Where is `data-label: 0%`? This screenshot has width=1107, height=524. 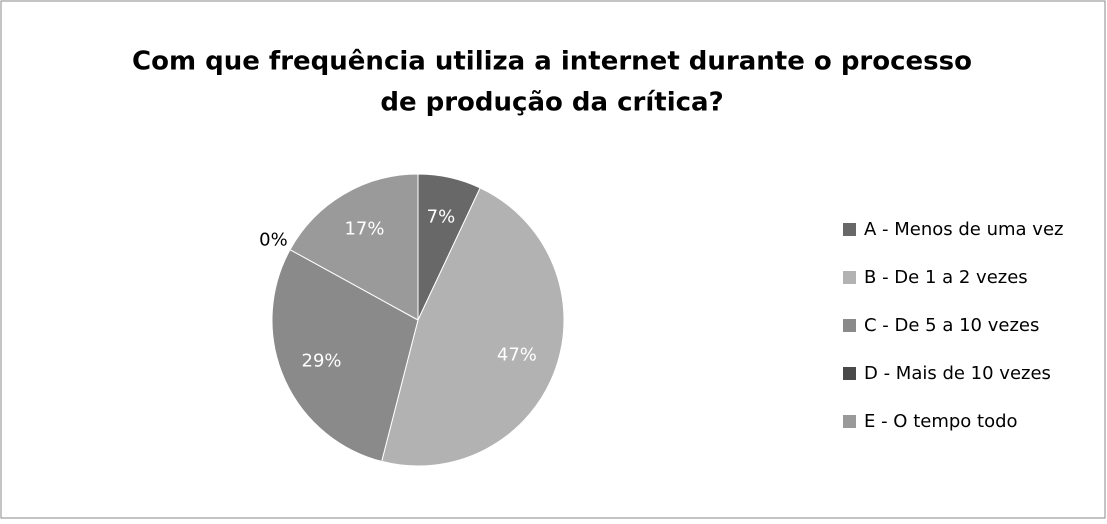
data-label: 0% is located at coordinates (273, 240).